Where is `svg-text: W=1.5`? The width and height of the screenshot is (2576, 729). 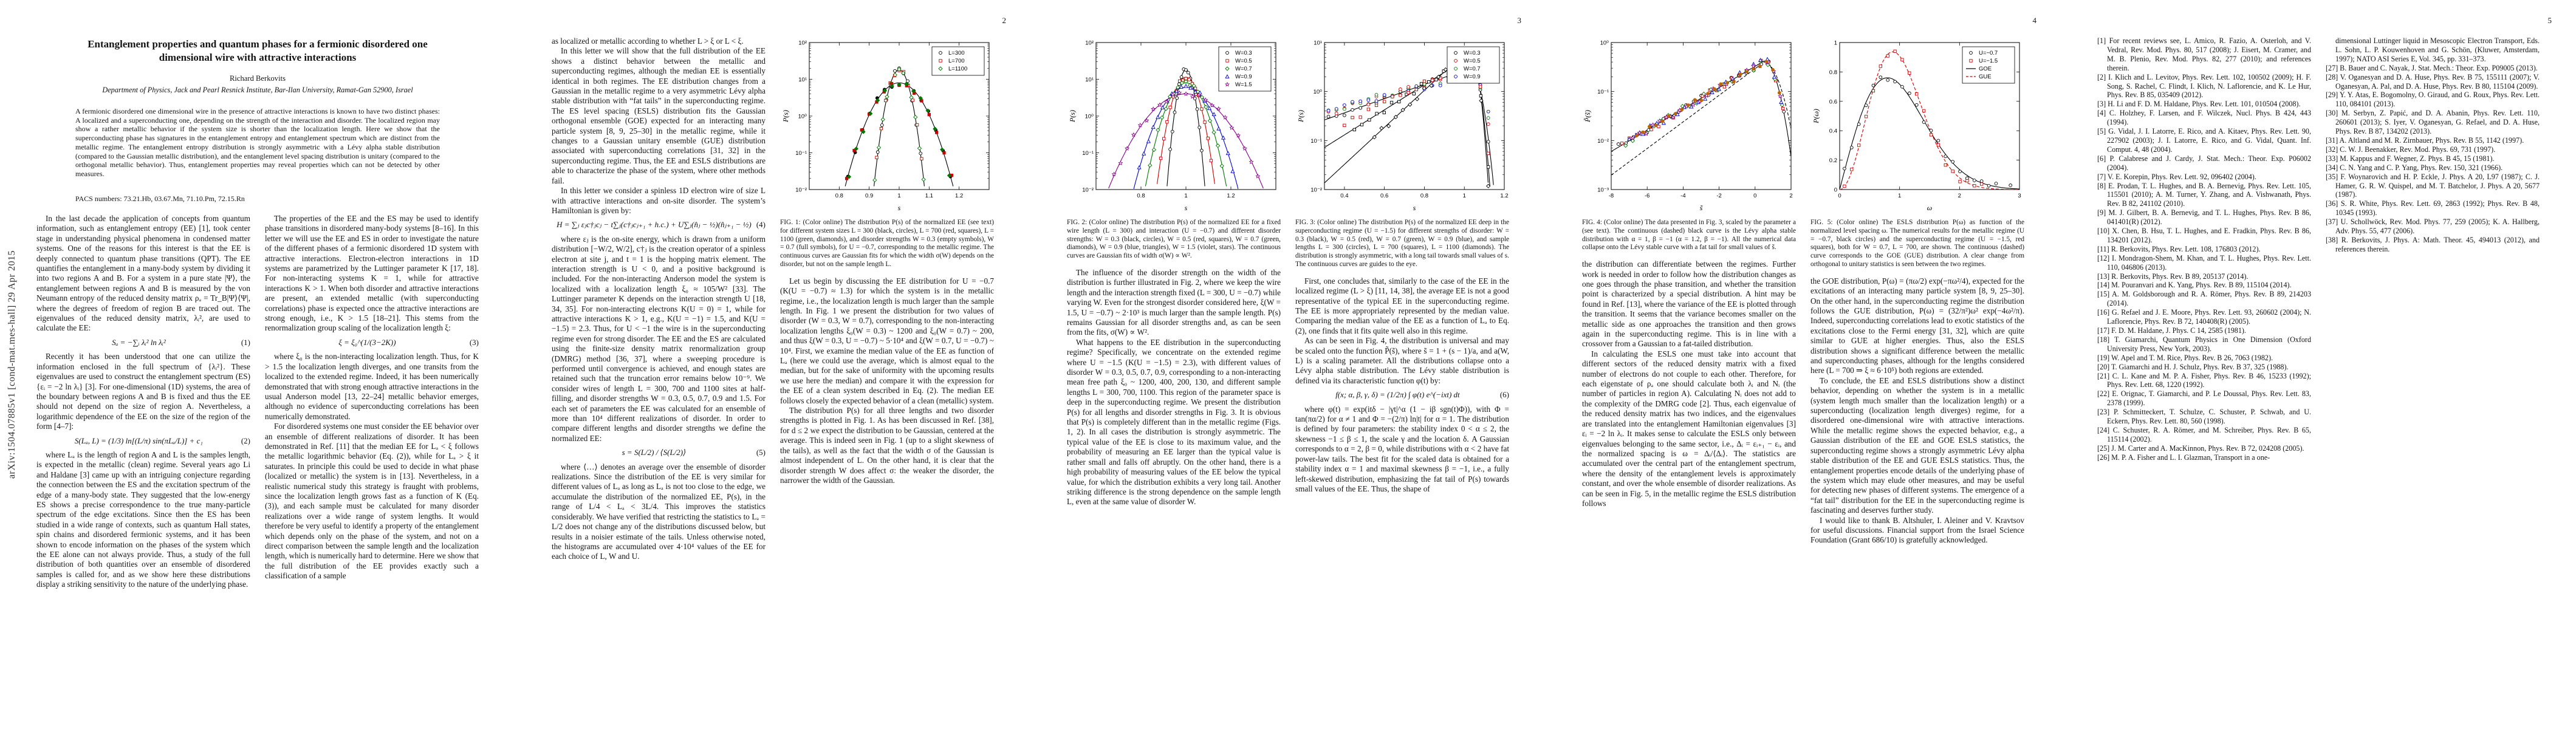
svg-text: W=1.5 is located at coordinates (1243, 85).